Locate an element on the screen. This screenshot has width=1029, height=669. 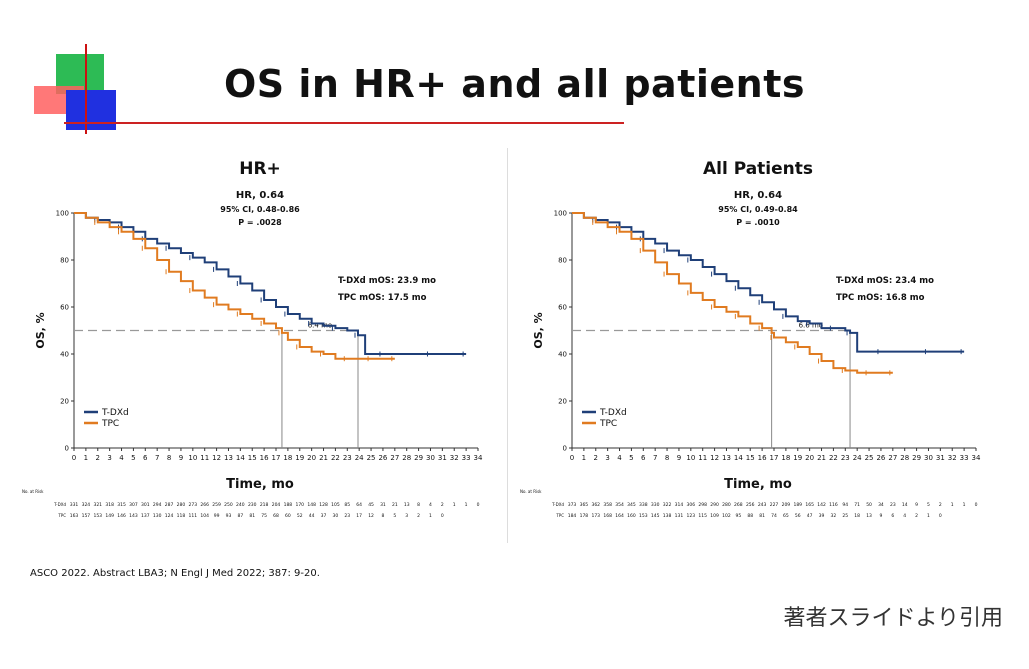
median-gap-label: 6.4 mo is located at coordinates (320, 326).